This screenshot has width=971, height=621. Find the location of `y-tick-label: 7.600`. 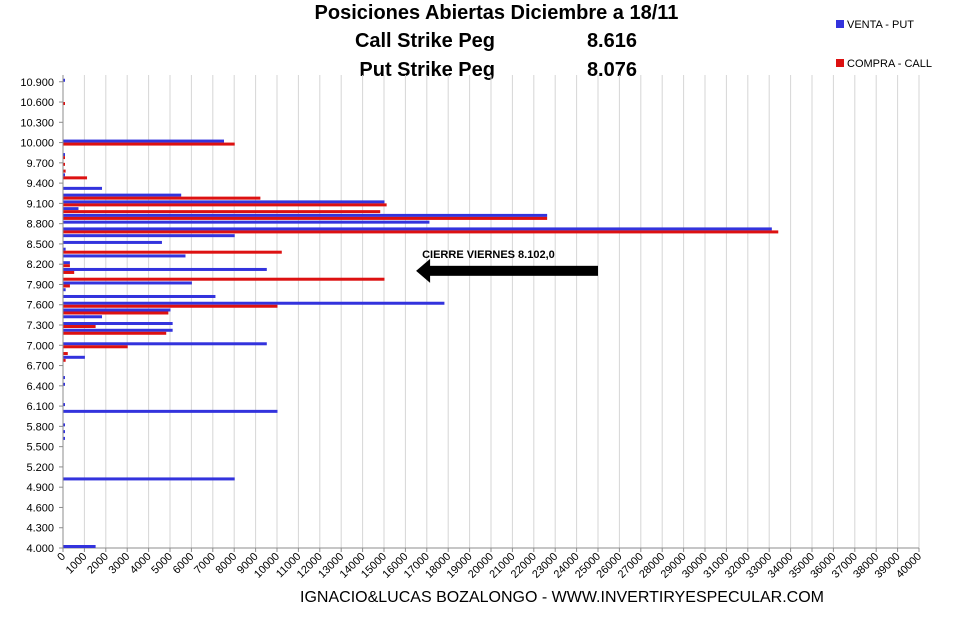

y-tick-label: 7.600 is located at coordinates (40, 306).